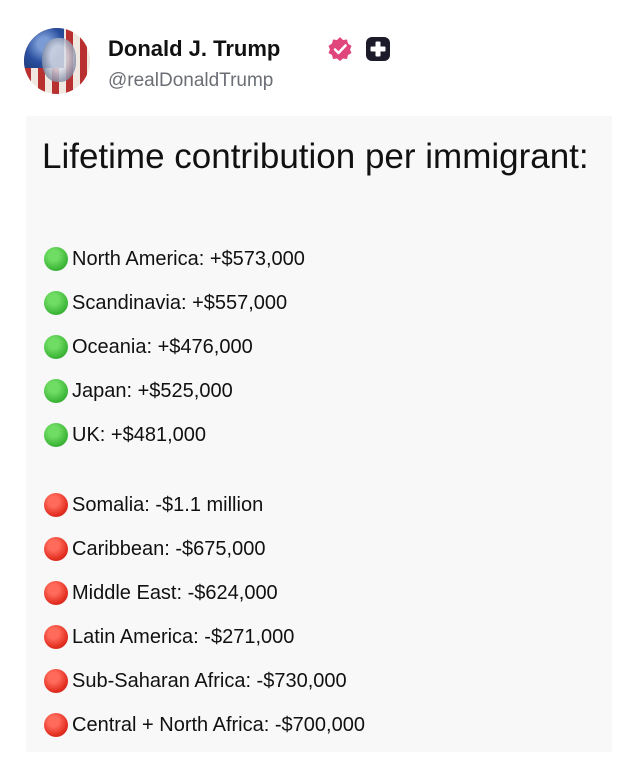  I want to click on author-name: Donald J. Trump, so click(194, 48).